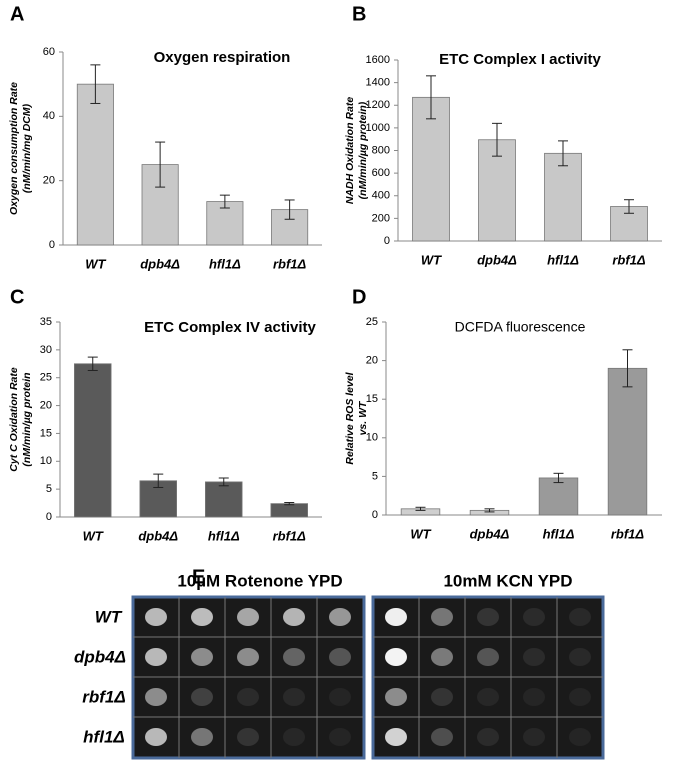 The height and width of the screenshot is (763, 685). Describe the element at coordinates (104, 696) in the screenshot. I see `strain-label: rbf1Δ` at that location.